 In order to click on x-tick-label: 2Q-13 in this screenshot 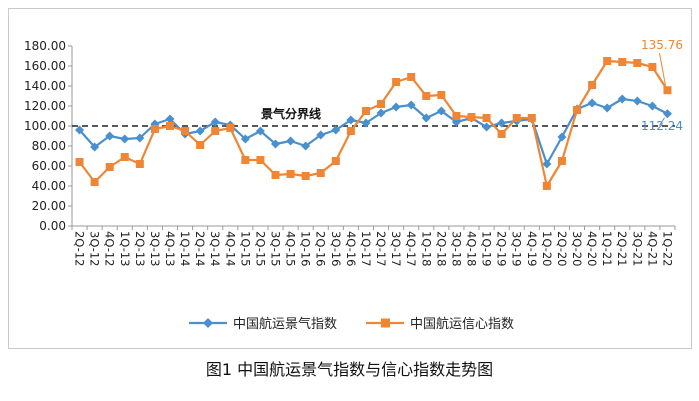, I will do `click(140, 248)`.